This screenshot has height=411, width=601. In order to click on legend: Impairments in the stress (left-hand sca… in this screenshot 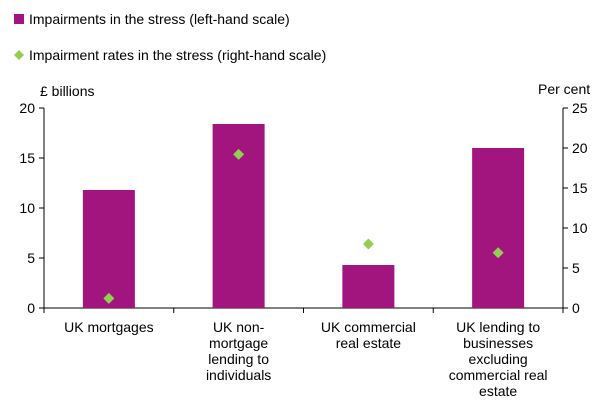, I will do `click(170, 37)`.